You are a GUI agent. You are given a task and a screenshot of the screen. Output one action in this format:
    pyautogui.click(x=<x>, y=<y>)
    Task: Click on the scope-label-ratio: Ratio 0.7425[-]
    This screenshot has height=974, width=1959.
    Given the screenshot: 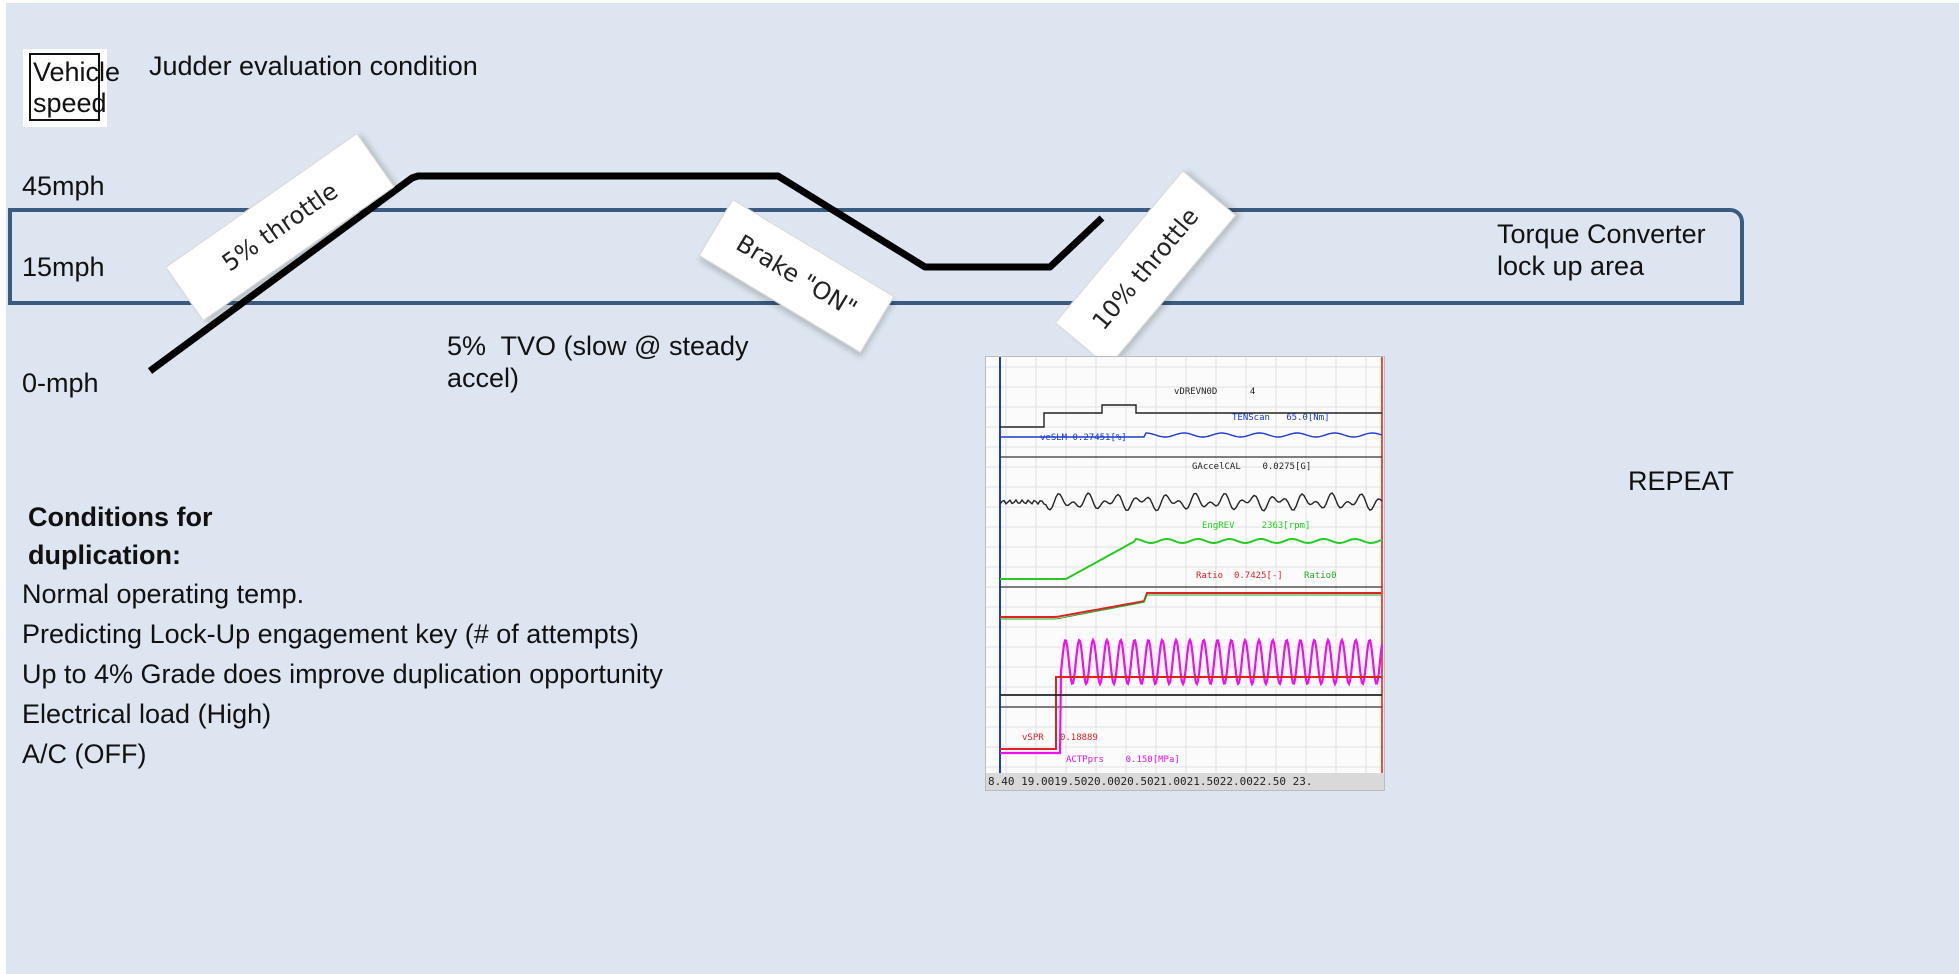 What is the action you would take?
    pyautogui.click(x=1239, y=576)
    